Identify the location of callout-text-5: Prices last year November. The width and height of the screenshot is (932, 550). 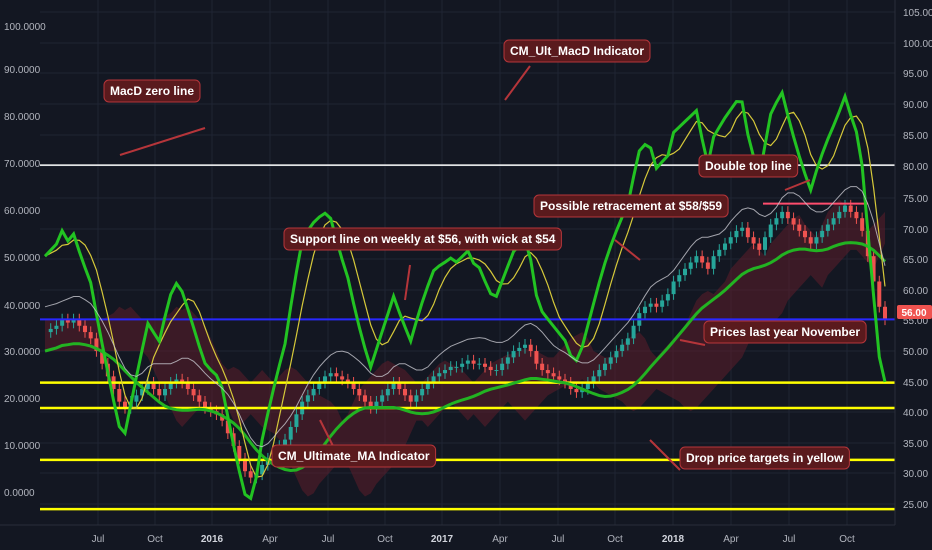
(785, 332).